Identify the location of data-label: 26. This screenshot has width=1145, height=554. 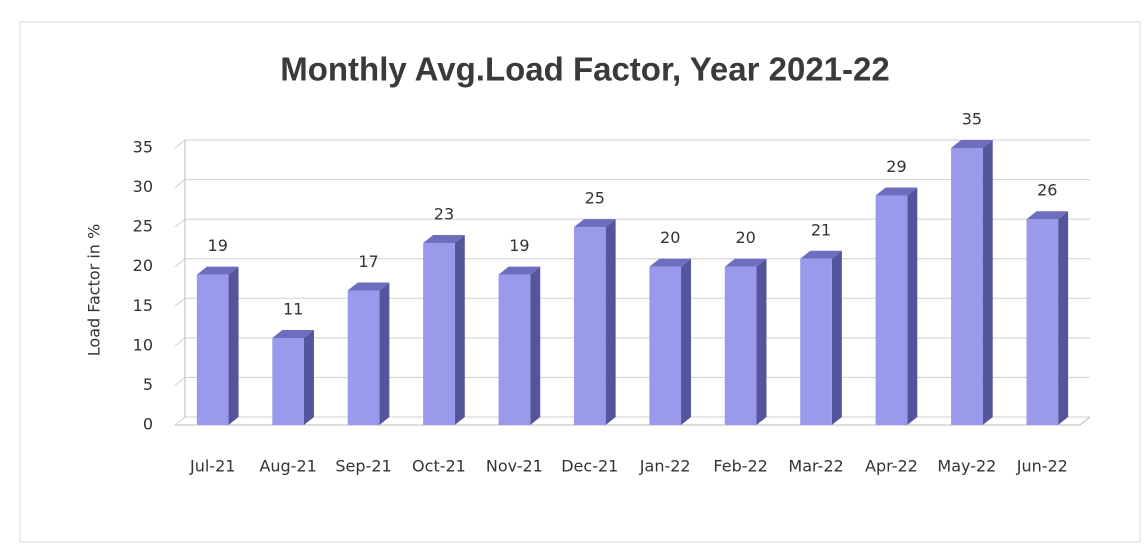
(1047, 190).